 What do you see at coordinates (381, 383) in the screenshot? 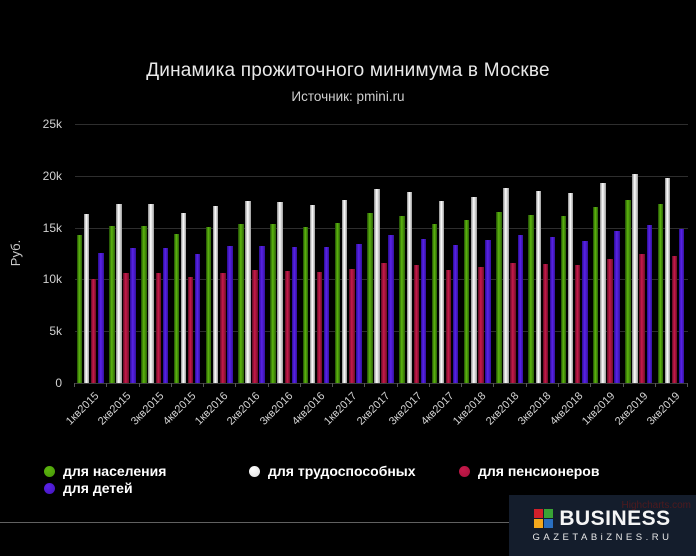
I see `x-axis-line` at bounding box center [381, 383].